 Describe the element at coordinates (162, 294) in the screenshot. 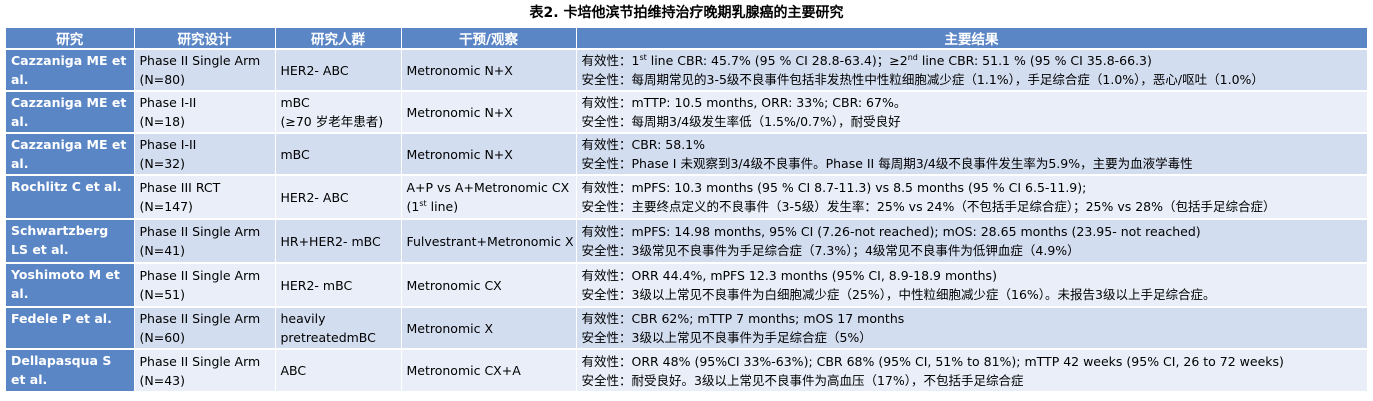

I see `design-line: (N=51)` at that location.